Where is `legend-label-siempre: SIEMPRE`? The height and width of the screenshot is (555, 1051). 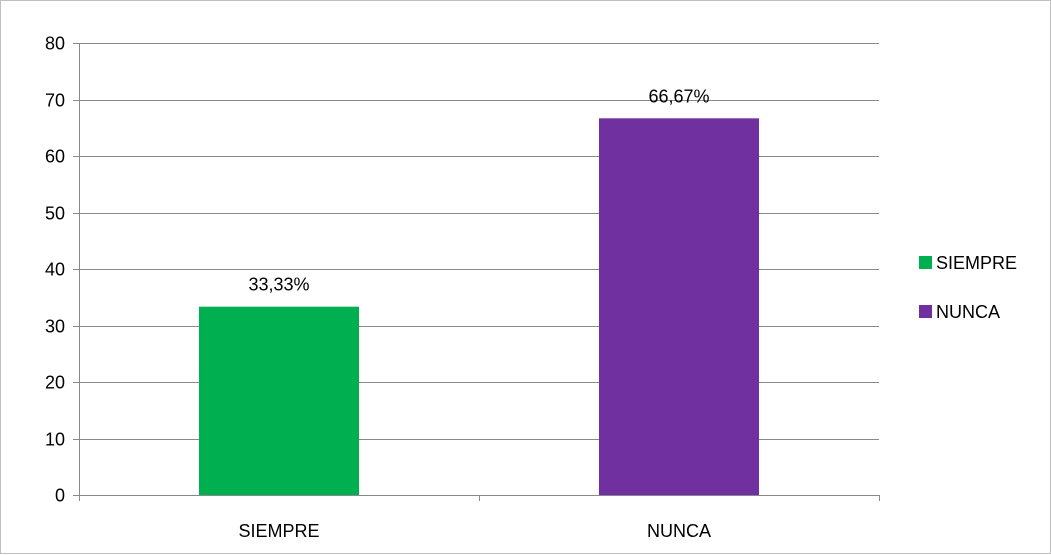
legend-label-siempre: SIEMPRE is located at coordinates (976, 263).